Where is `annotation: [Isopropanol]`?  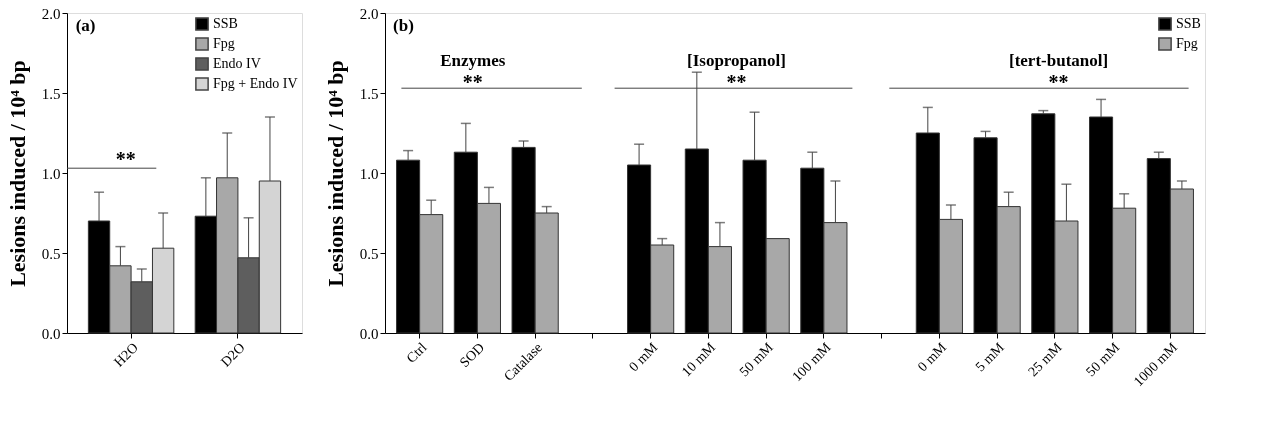
annotation: [Isopropanol] is located at coordinates (736, 60).